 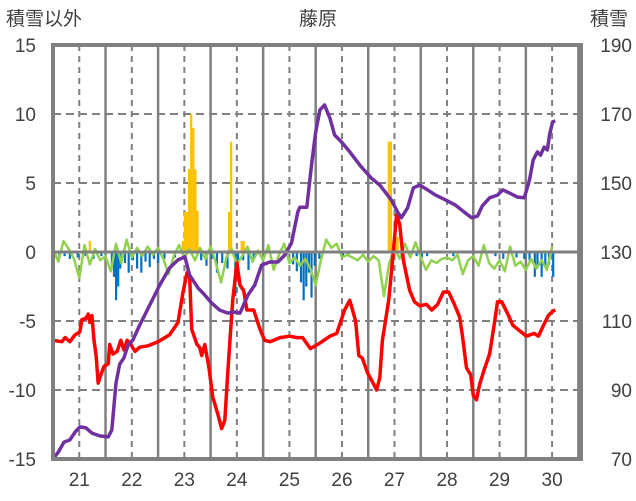 What do you see at coordinates (609, 19) in the screenshot?
I see `right-axis-label: 積雪` at bounding box center [609, 19].